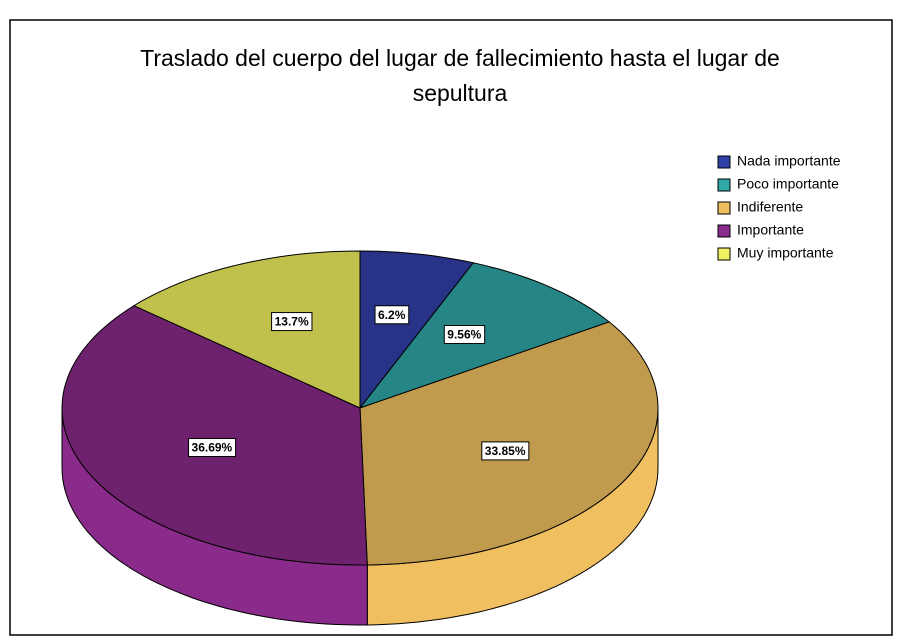 This screenshot has width=903, height=642. I want to click on legend-label: Muy importante, so click(785, 253).